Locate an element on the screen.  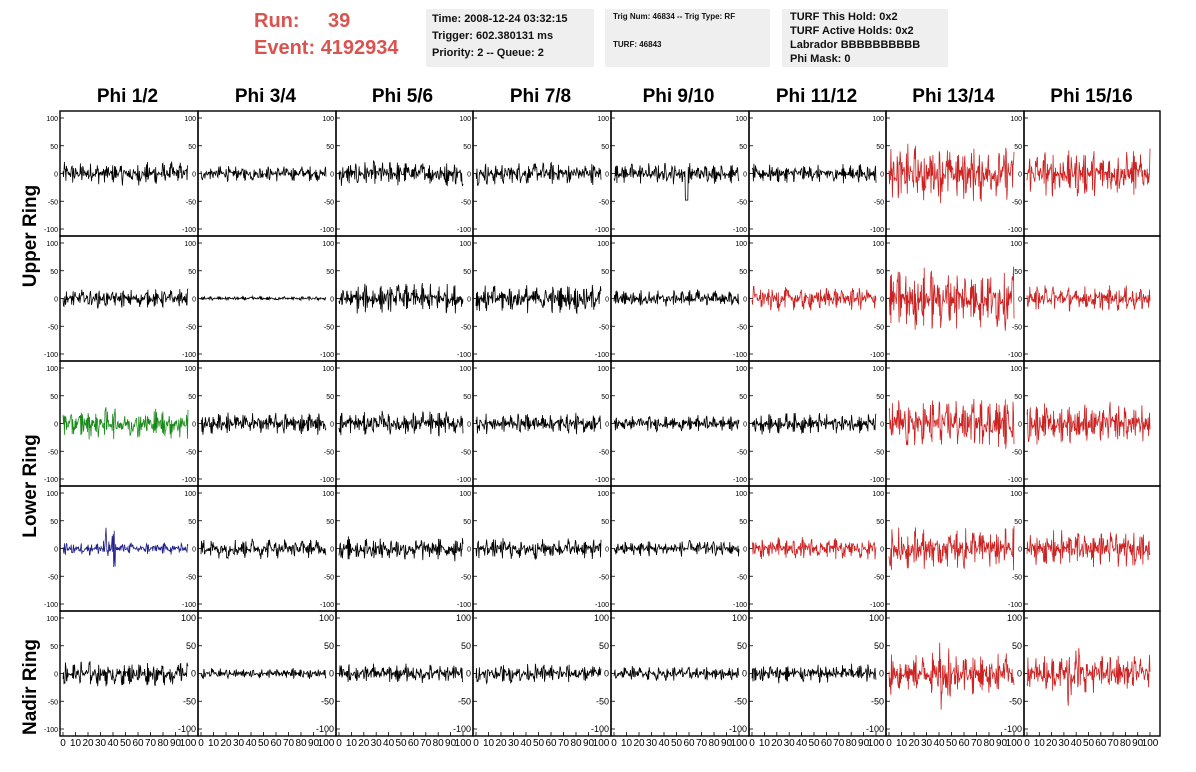
trigger-text: Trigger: 602.380131 ms is located at coordinates (493, 36).